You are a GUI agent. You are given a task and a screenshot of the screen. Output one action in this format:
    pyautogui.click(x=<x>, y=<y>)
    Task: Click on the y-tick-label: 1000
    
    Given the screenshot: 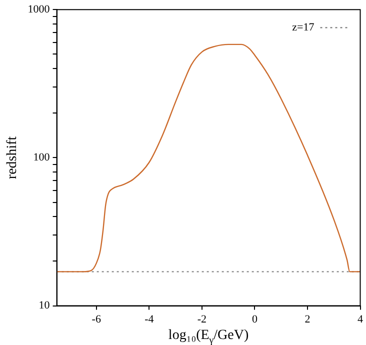 What is the action you would take?
    pyautogui.click(x=39, y=9)
    